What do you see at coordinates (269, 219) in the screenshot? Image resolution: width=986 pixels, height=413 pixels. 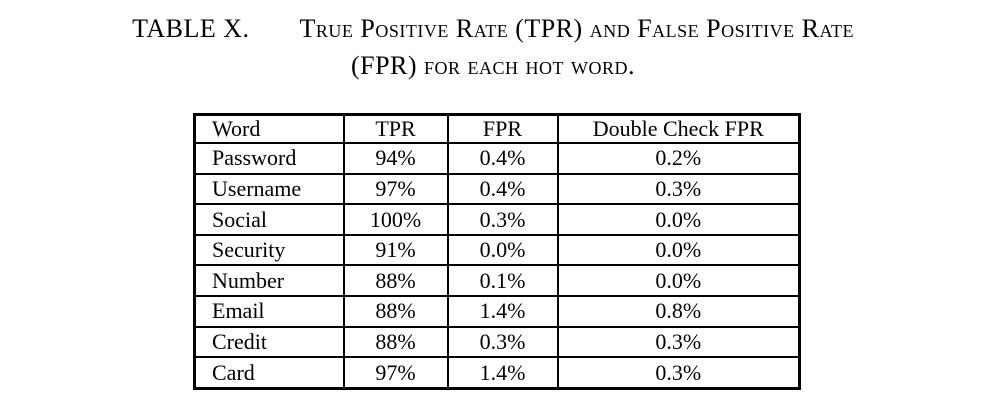 I see `cell-word: Social` at bounding box center [269, 219].